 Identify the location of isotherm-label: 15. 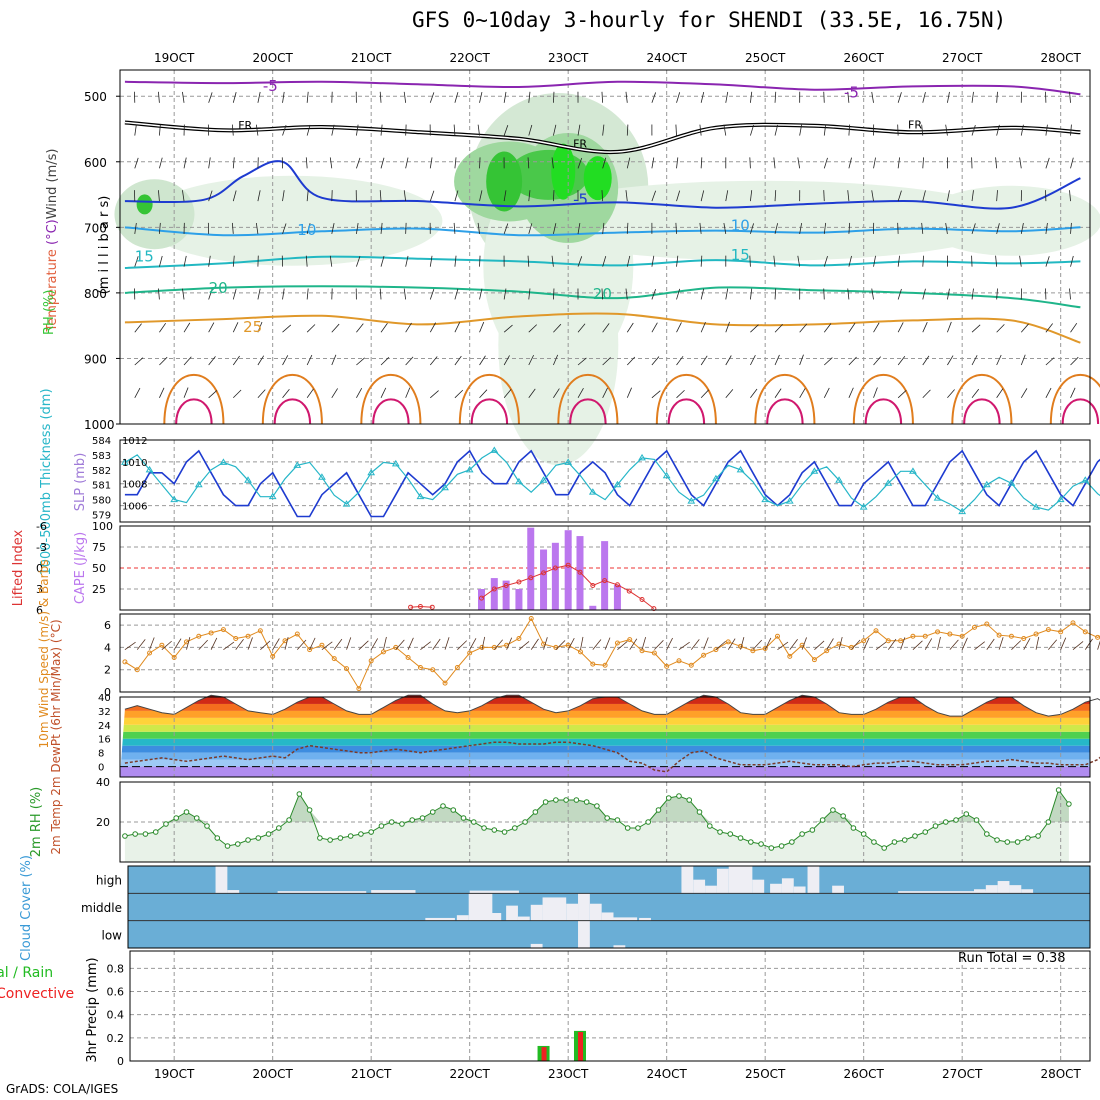
(144, 256).